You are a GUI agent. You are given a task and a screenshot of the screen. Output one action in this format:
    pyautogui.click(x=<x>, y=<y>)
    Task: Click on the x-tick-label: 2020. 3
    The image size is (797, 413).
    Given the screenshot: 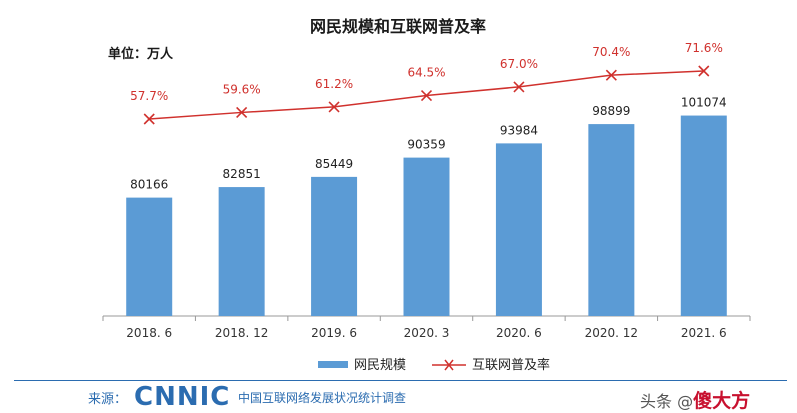 What is the action you would take?
    pyautogui.click(x=427, y=333)
    